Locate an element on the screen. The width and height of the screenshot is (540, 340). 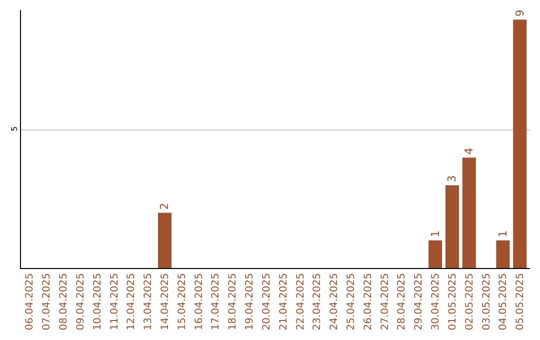
x-tick-label: 17.04.2025 is located at coordinates (216, 301).